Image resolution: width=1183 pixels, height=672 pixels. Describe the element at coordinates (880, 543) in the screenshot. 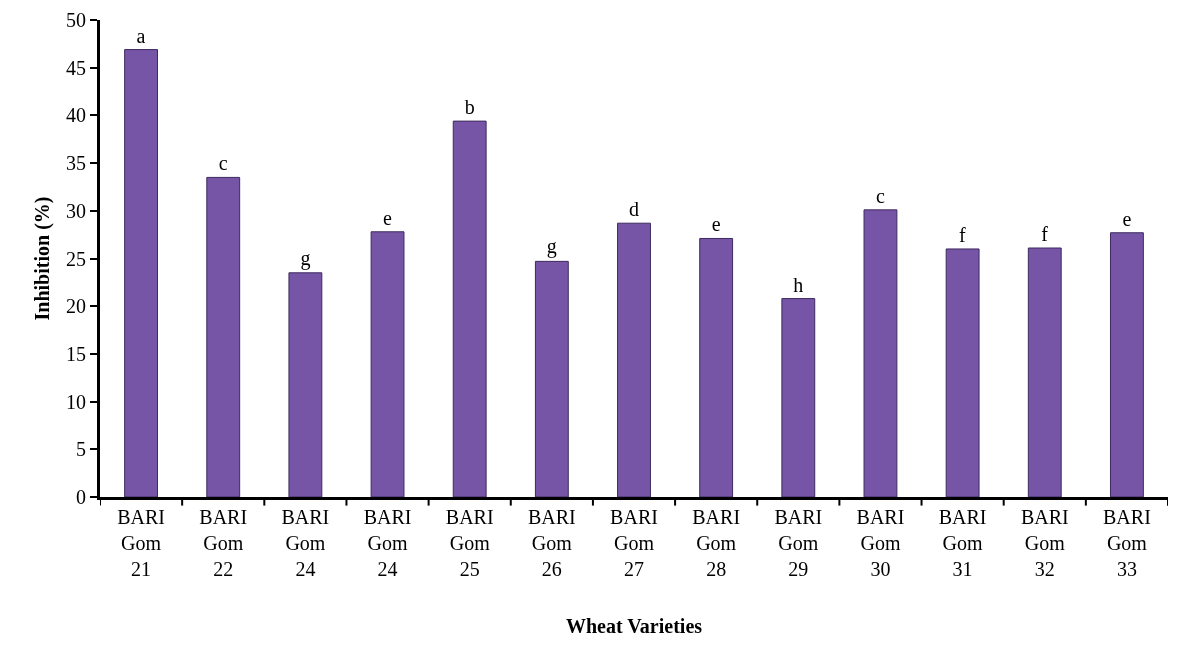

I see `x-tick-label: BARI Gom 30` at that location.